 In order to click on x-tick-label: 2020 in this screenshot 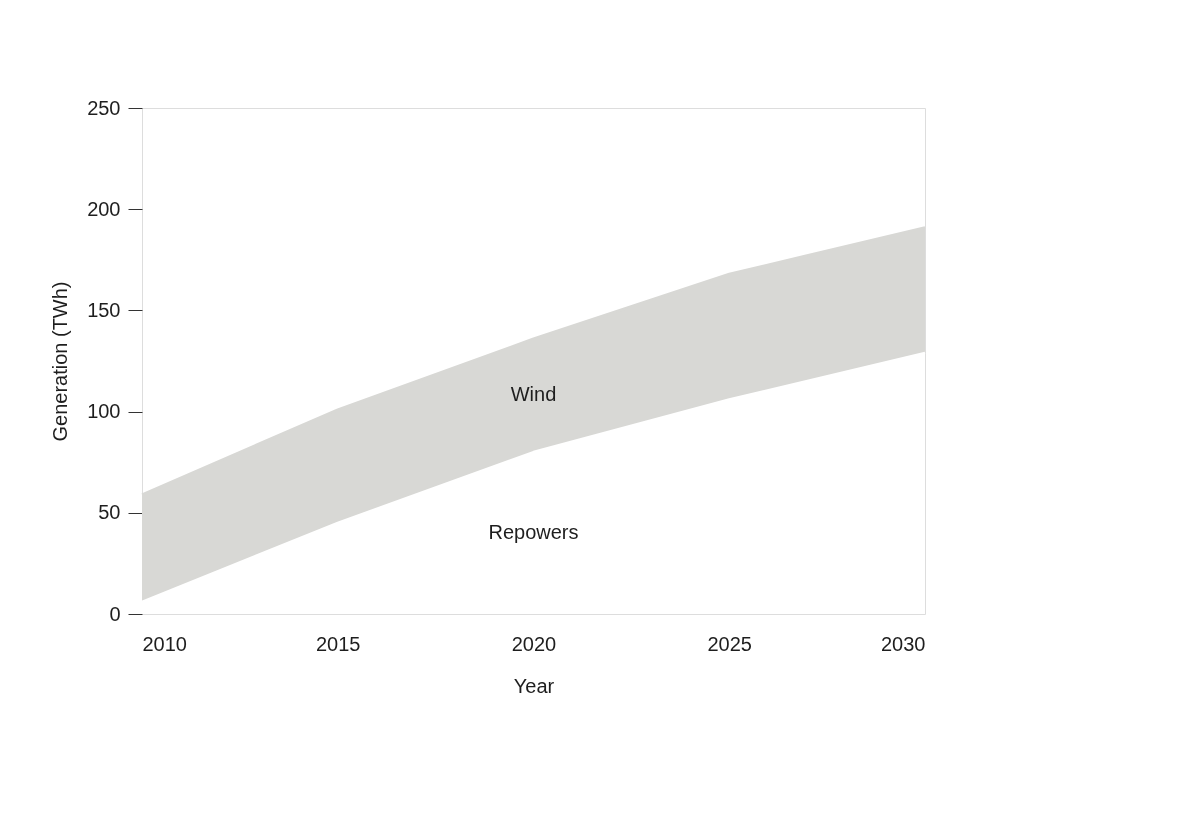, I will do `click(534, 643)`.